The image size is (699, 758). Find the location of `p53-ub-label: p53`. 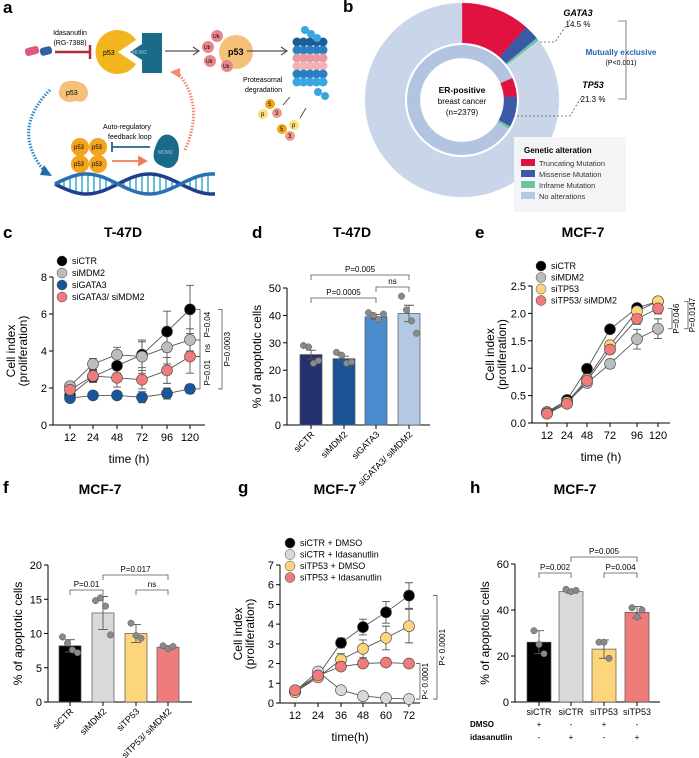

p53-ub-label: p53 is located at coordinates (236, 52).